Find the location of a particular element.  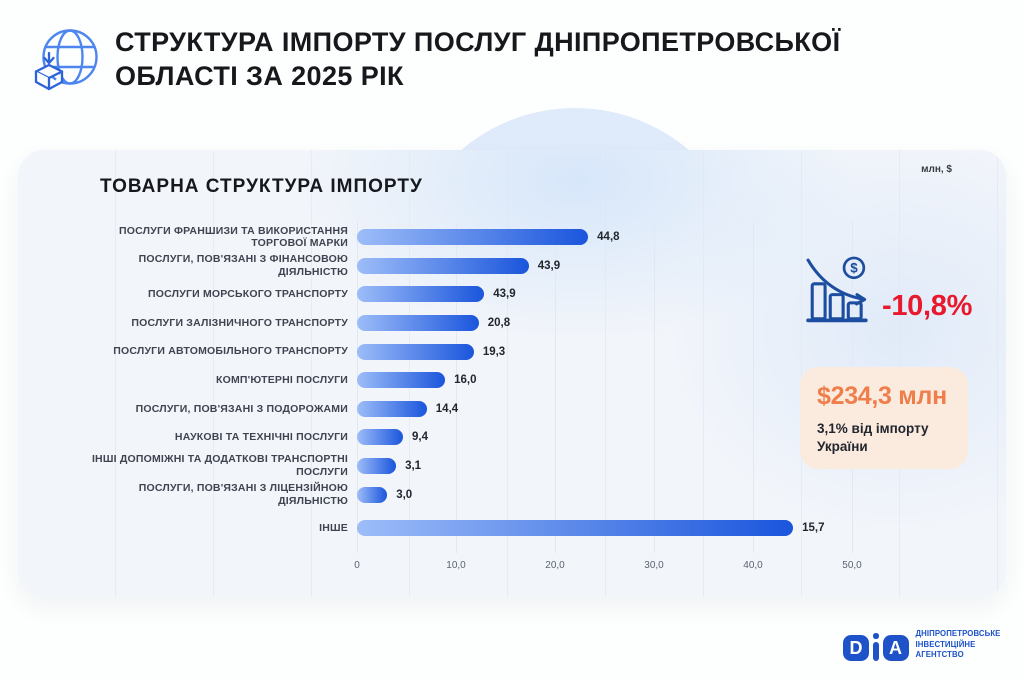

dia-logo-letter-d: D is located at coordinates (856, 648).